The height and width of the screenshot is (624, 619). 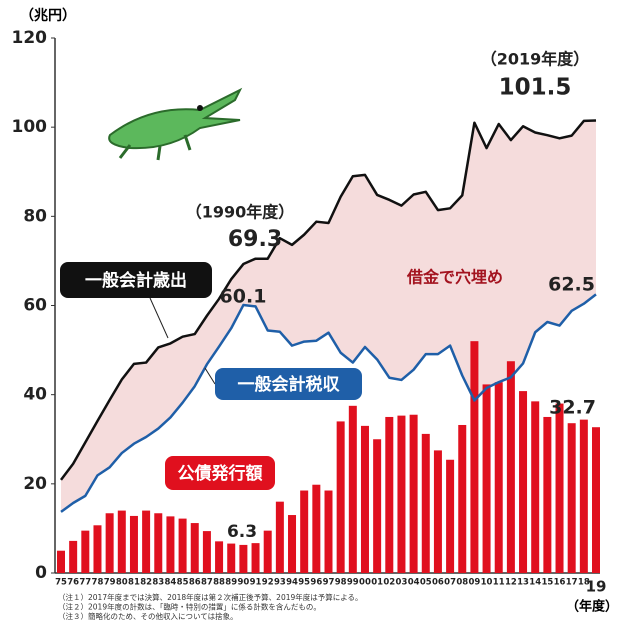 What do you see at coordinates (547, 583) in the screenshot?
I see `x-tick-label: 15` at bounding box center [547, 583].